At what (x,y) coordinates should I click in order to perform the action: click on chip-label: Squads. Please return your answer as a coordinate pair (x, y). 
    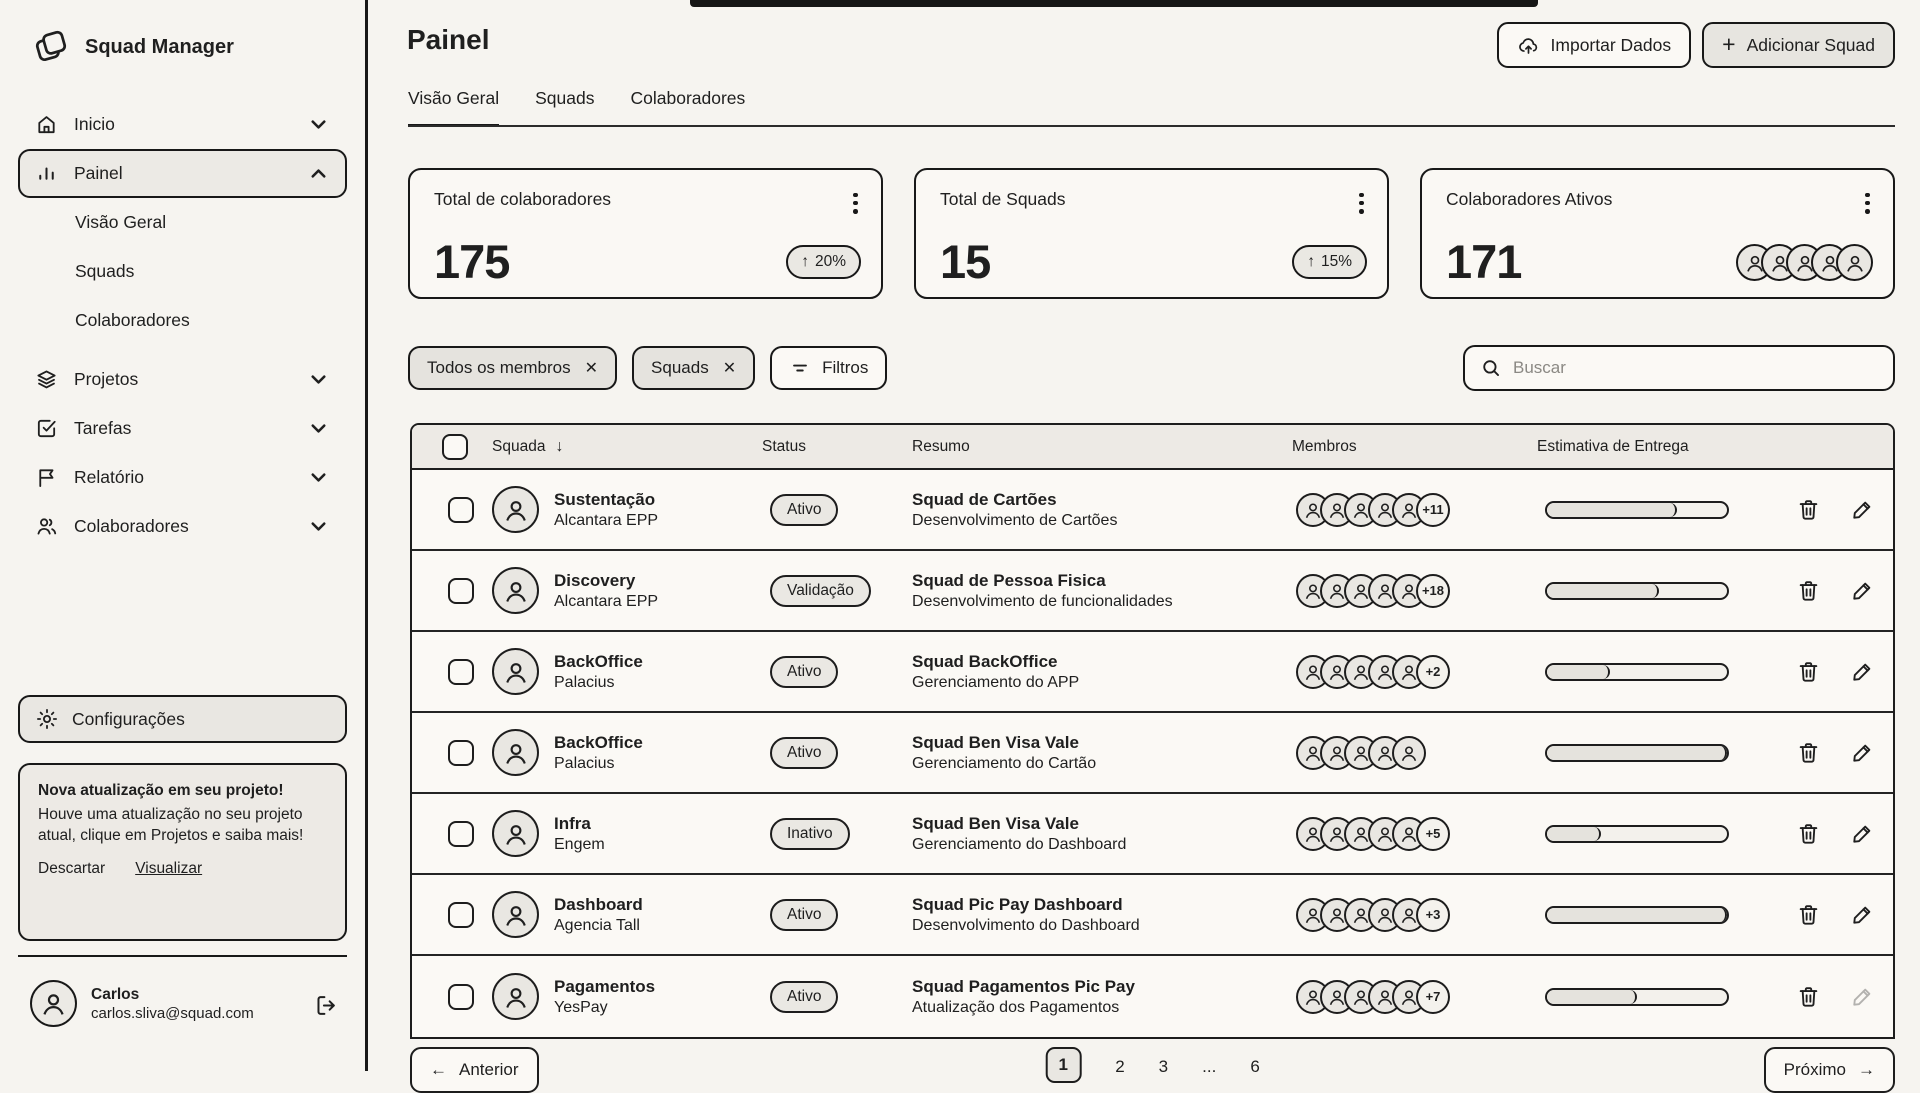
    Looking at the image, I should click on (680, 367).